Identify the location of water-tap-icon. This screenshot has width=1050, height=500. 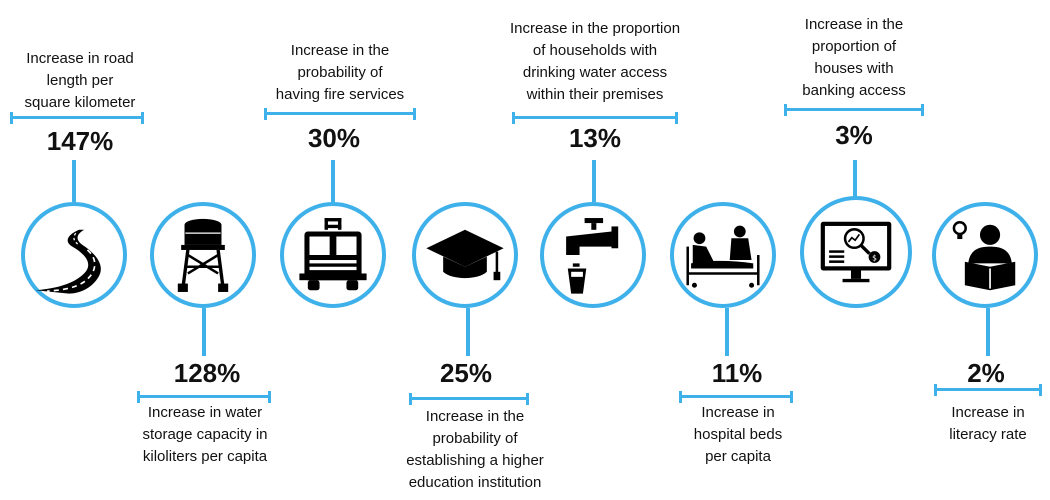
(592, 256).